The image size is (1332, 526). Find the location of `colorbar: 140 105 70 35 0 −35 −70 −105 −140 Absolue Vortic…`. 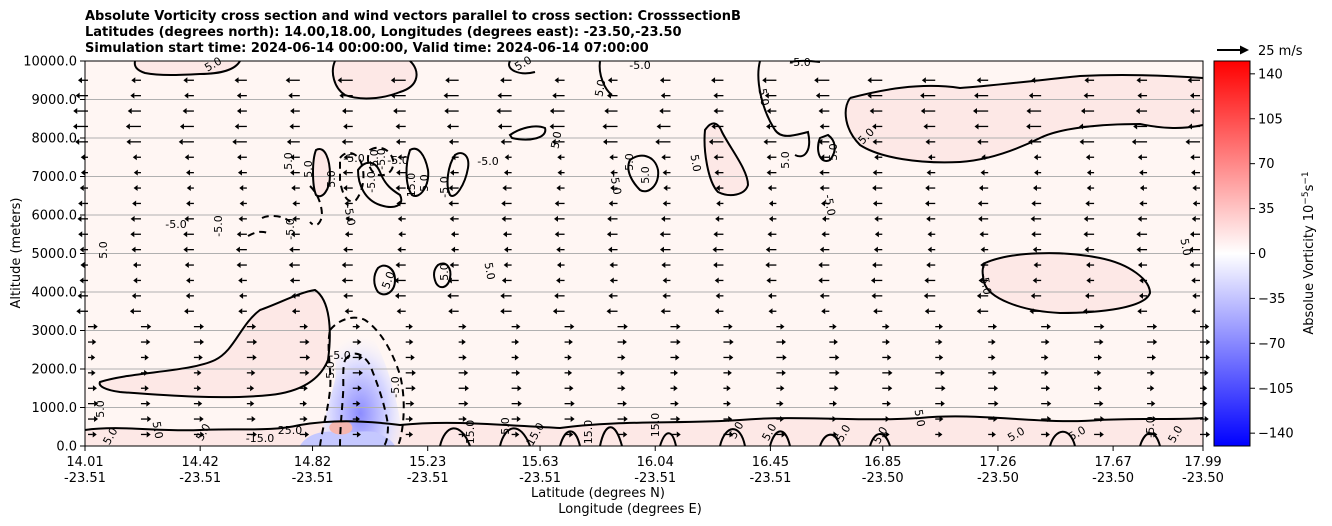

colorbar: 140 105 70 35 0 −35 −70 −105 −140 Absolue Vortic… is located at coordinates (1265, 253).